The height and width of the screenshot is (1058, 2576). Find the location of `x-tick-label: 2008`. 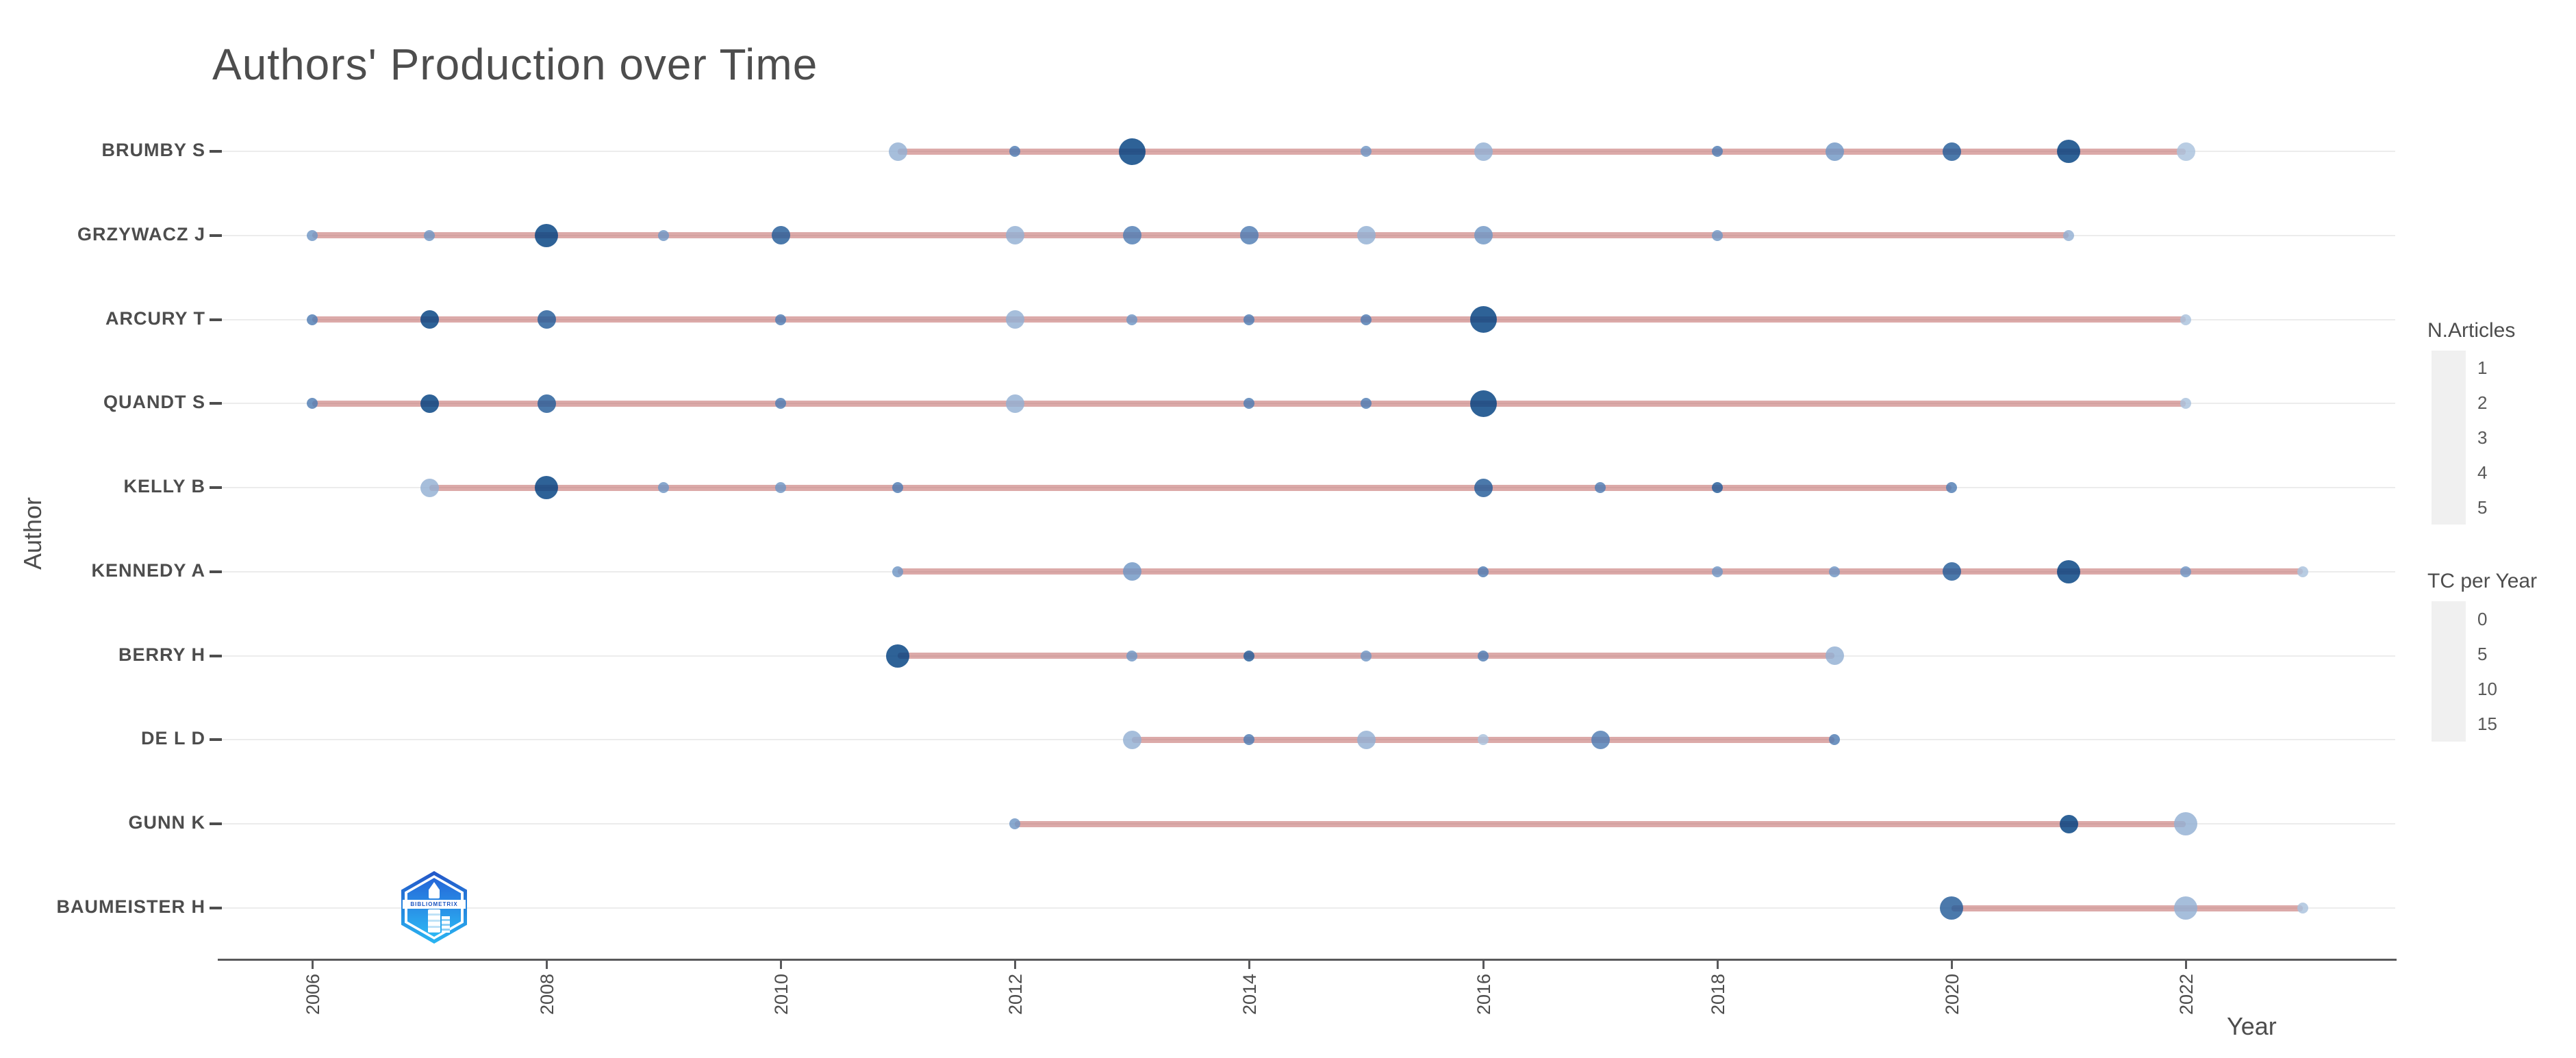

x-tick-label: 2008 is located at coordinates (547, 994).